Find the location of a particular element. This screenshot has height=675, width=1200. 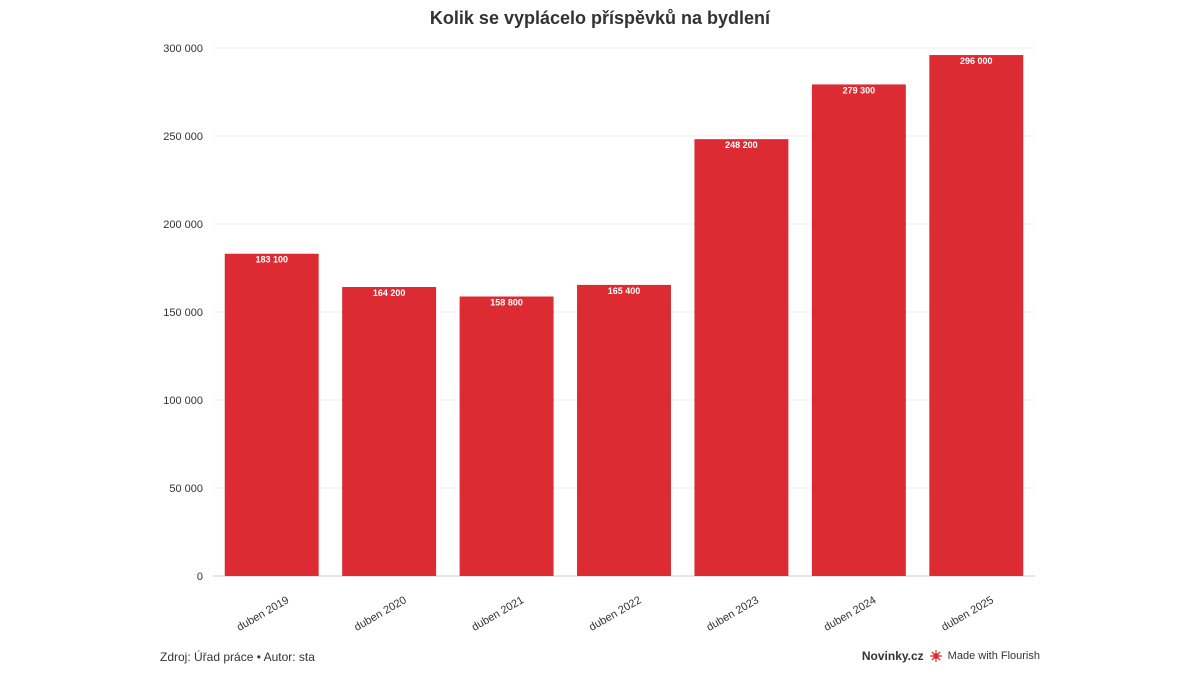

data-label: 165 400 is located at coordinates (624, 291).